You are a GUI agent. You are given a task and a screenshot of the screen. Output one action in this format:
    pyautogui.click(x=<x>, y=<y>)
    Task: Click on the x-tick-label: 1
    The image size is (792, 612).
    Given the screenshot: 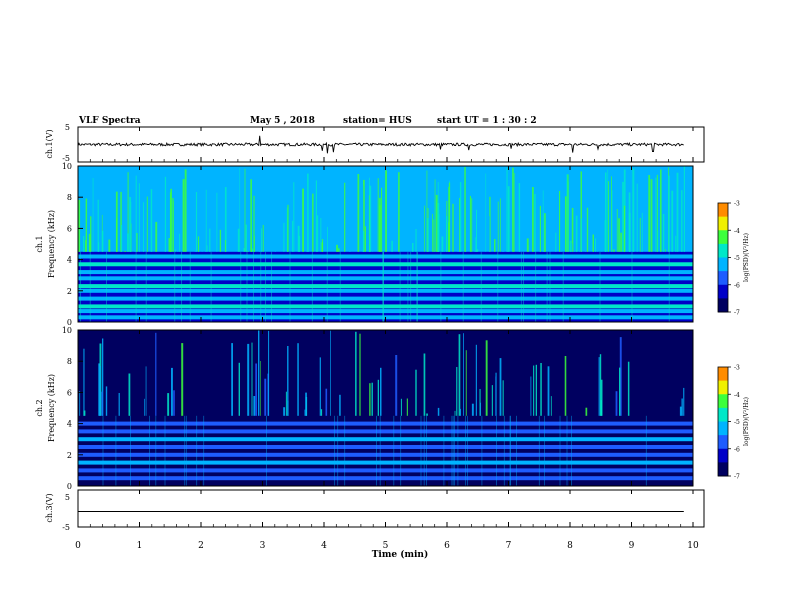 What is the action you would take?
    pyautogui.click(x=140, y=546)
    